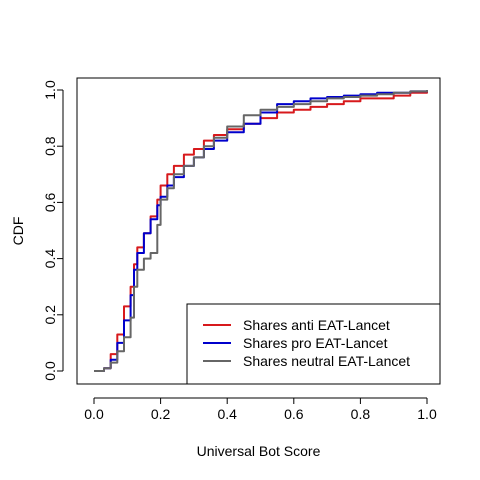  I want to click on y-tick-label: 0.8, so click(50, 146).